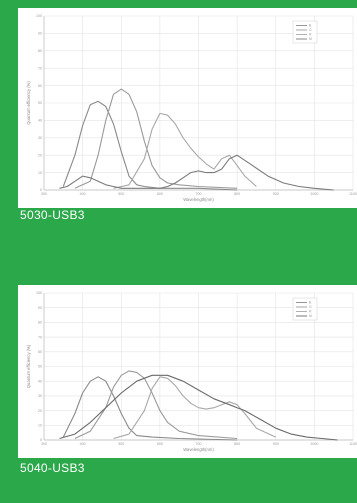  I want to click on header-strip, so click(100, 4).